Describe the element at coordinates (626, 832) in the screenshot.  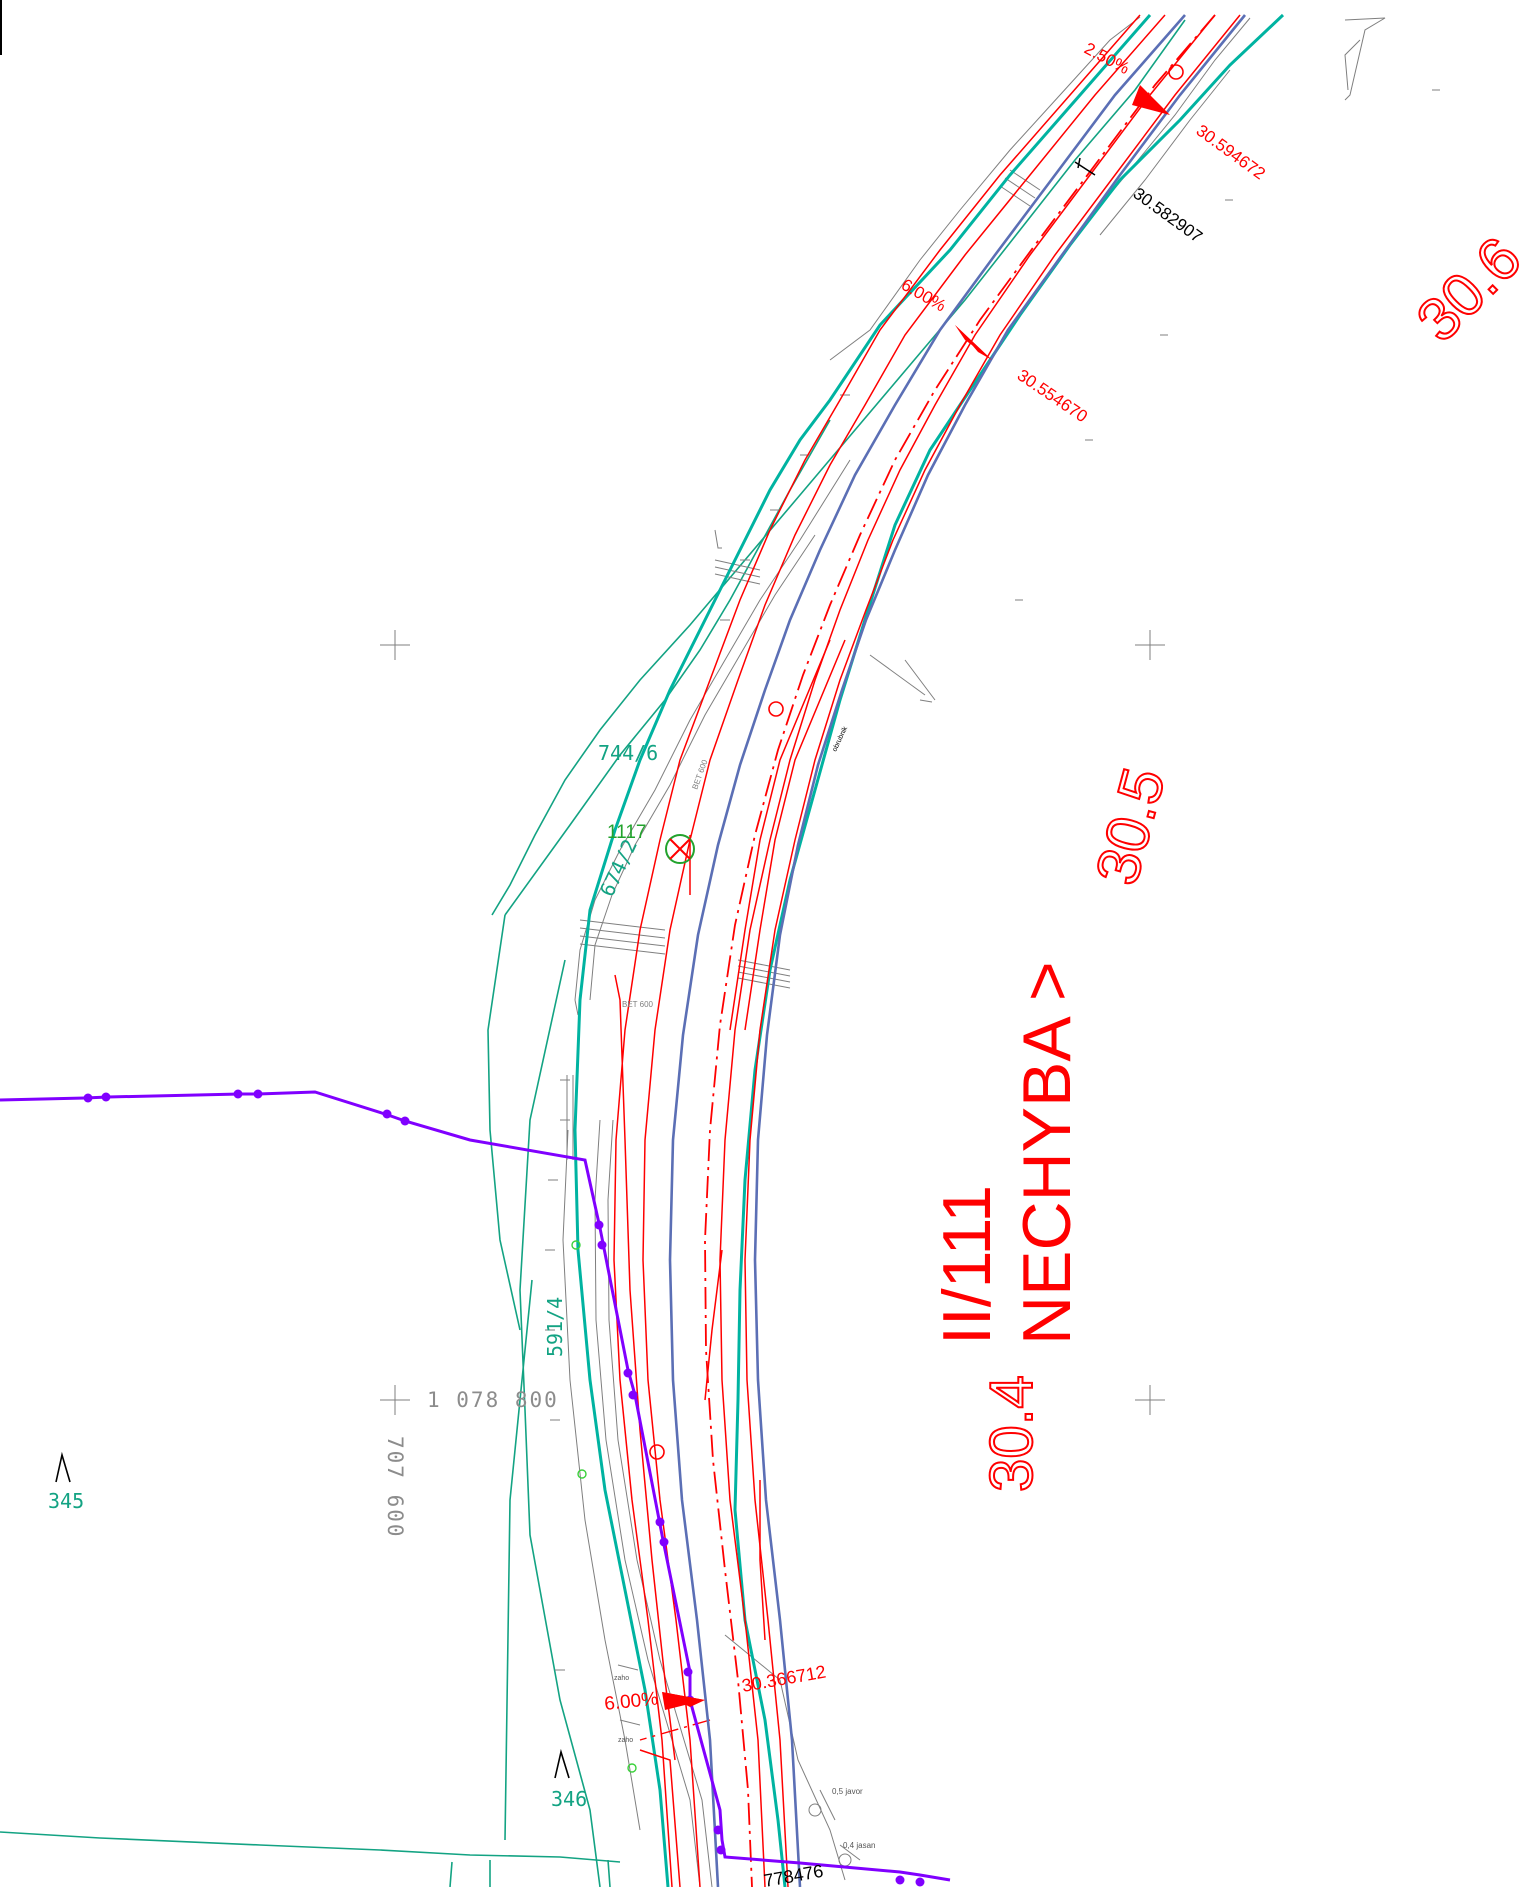
I see `point-id-label: 1117` at that location.